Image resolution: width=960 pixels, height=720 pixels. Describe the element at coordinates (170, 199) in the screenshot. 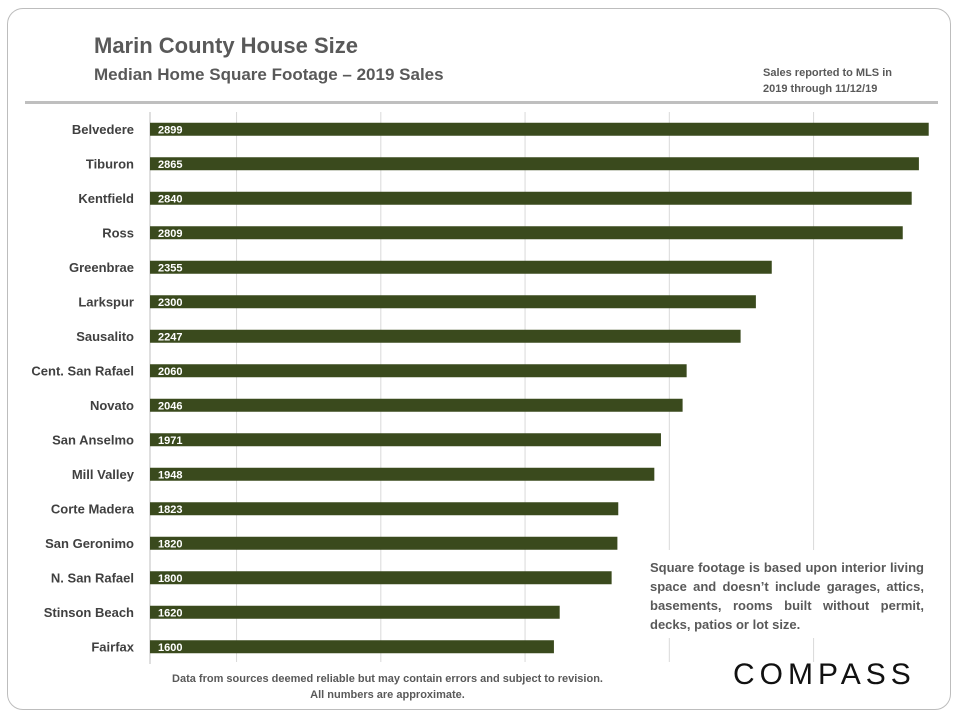

I see `data-label: 2840` at that location.